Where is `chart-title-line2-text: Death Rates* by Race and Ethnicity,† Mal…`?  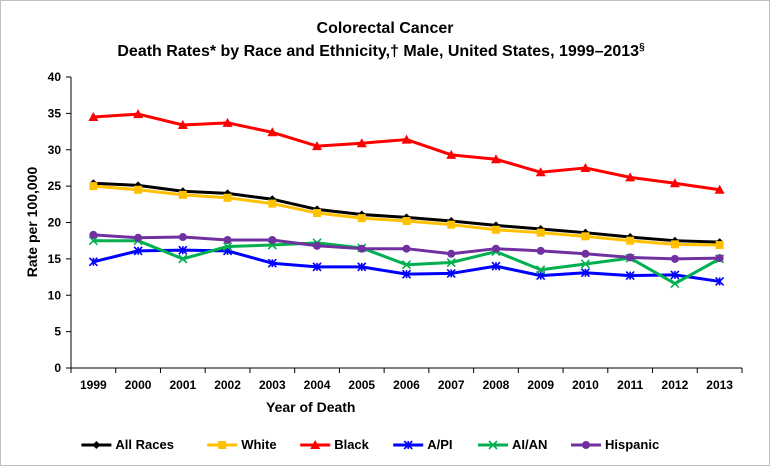 chart-title-line2-text: Death Rates* by Race and Ethnicity,† Mal… is located at coordinates (378, 51).